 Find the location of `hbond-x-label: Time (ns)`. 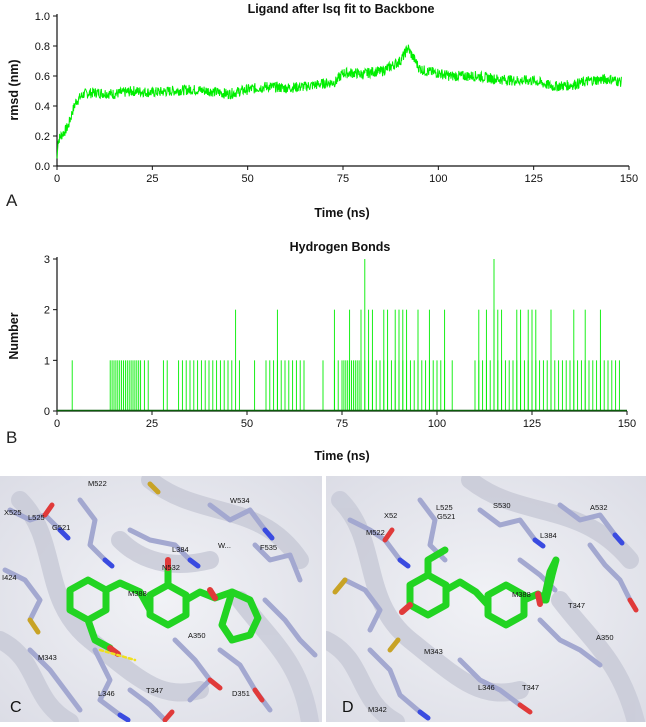

hbond-x-label: Time (ns) is located at coordinates (341, 456).